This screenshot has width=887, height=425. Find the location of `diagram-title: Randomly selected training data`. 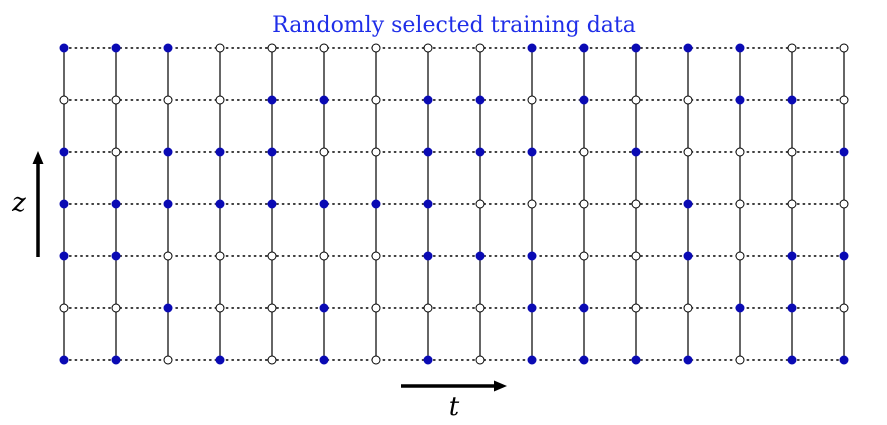

diagram-title: Randomly selected training data is located at coordinates (454, 25).